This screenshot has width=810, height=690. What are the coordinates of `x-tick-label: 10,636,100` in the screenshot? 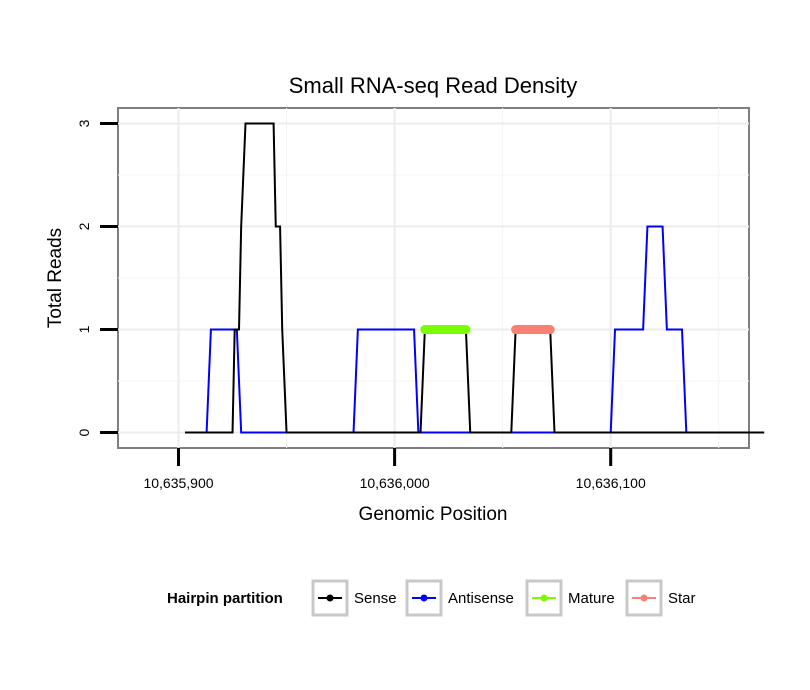 It's located at (611, 483).